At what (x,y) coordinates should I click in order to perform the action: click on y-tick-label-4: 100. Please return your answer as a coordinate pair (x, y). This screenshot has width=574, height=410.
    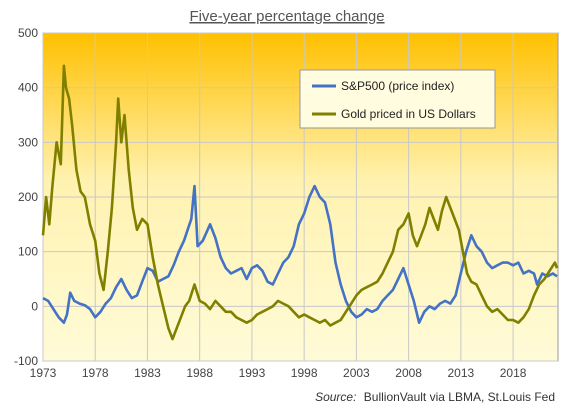
    Looking at the image, I should click on (28, 252).